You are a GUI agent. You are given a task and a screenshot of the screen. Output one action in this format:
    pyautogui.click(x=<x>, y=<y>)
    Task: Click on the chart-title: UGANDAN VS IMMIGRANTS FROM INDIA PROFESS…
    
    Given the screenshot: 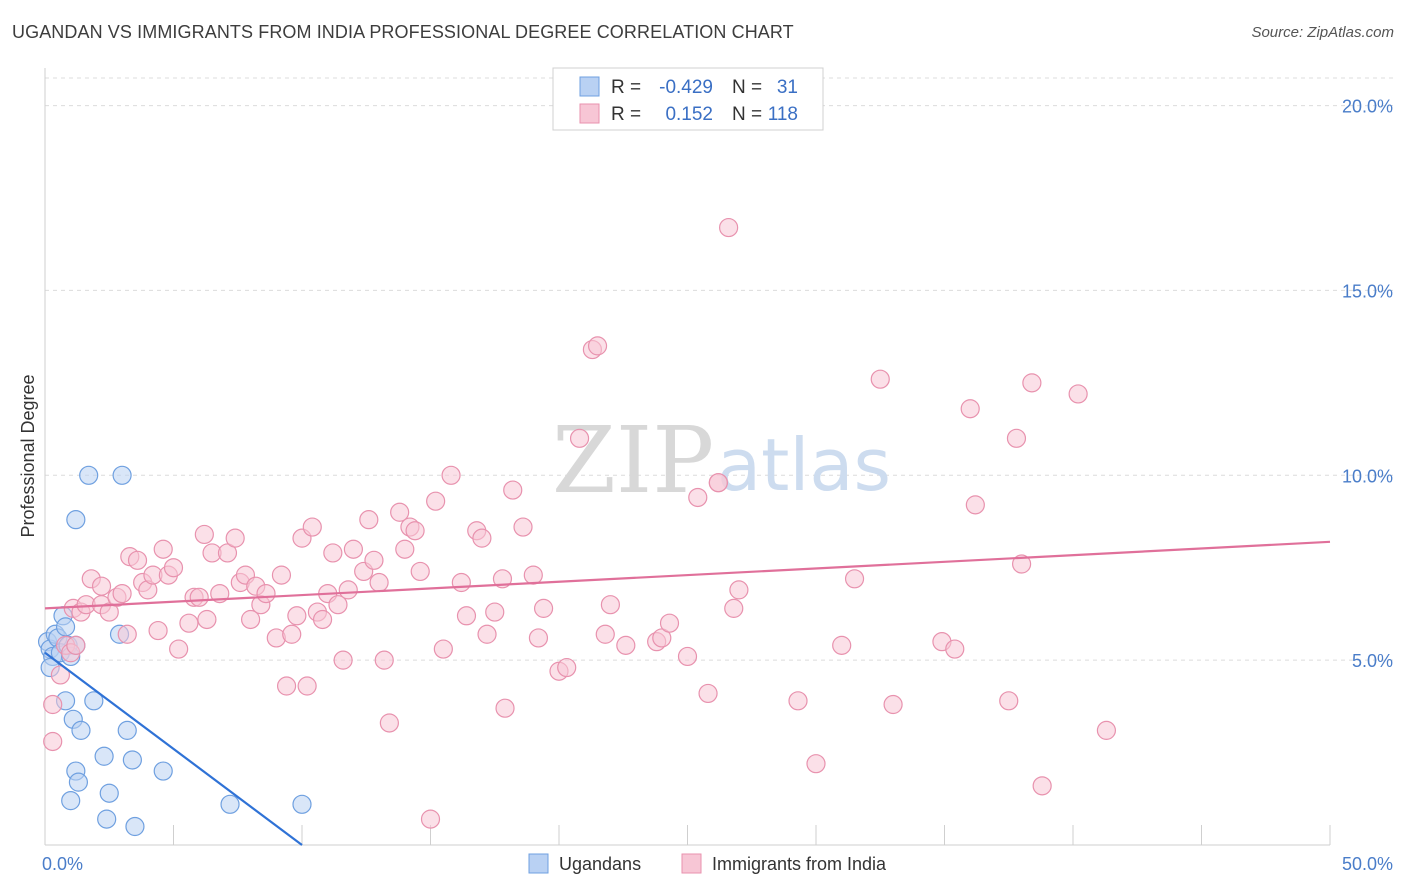 What is the action you would take?
    pyautogui.click(x=403, y=32)
    